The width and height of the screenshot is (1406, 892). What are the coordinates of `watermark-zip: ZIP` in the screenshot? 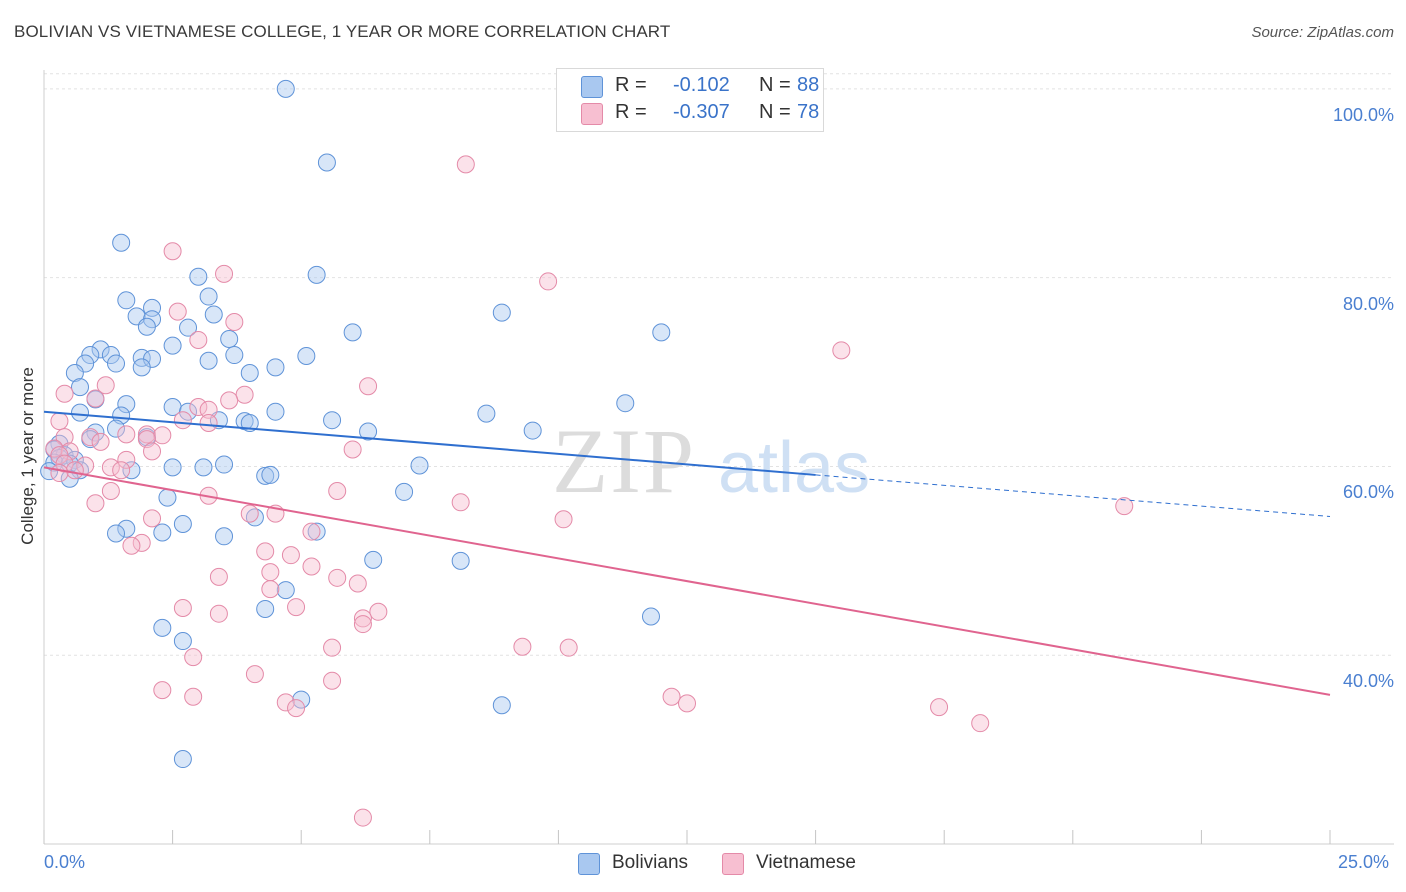 It's located at (624, 461).